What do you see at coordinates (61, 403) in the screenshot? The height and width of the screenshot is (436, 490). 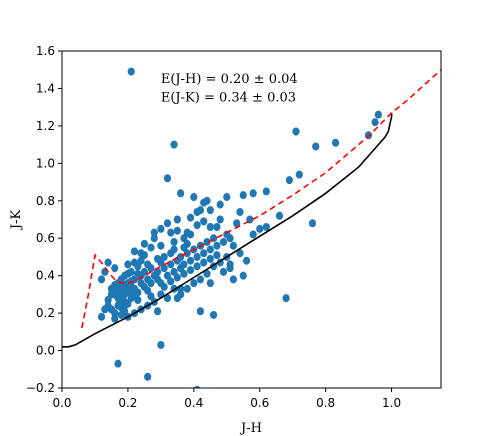 I see `x-tick-label: 0.0` at bounding box center [61, 403].